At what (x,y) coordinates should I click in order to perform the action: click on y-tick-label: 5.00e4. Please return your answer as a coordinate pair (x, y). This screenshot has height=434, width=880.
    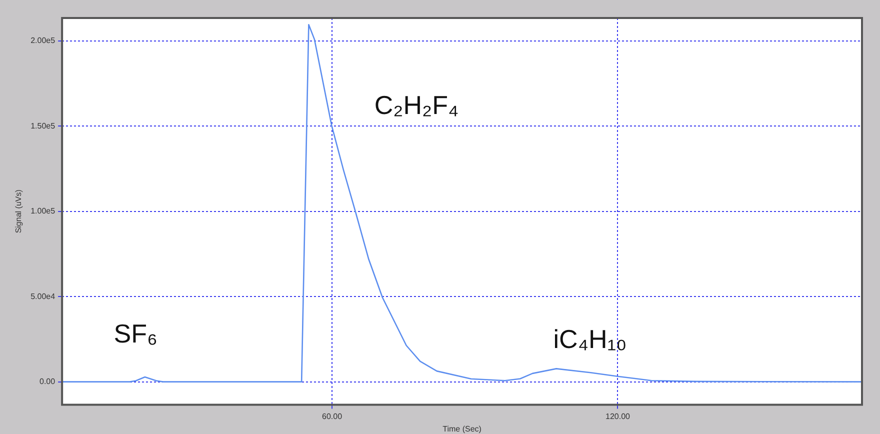
    Looking at the image, I should click on (43, 296).